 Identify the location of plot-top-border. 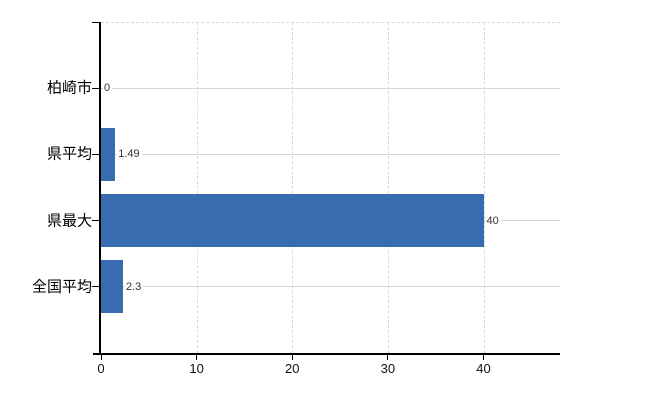
(330, 22).